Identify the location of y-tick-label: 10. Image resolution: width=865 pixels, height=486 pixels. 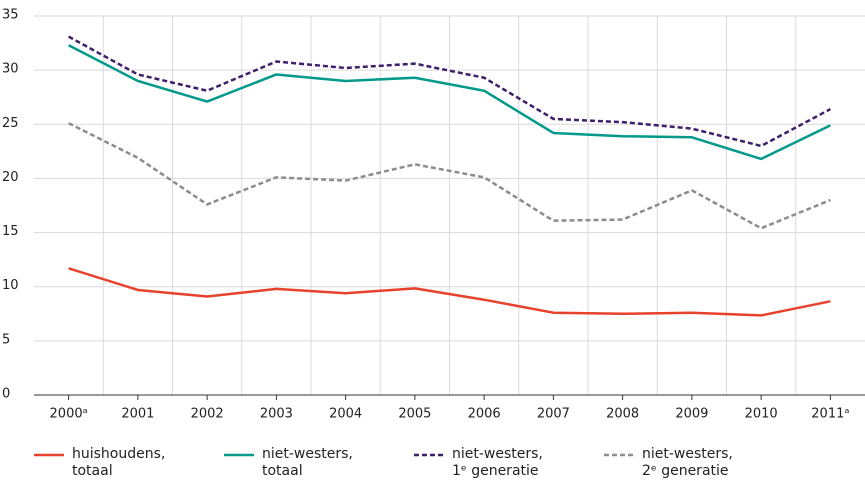
(10, 285).